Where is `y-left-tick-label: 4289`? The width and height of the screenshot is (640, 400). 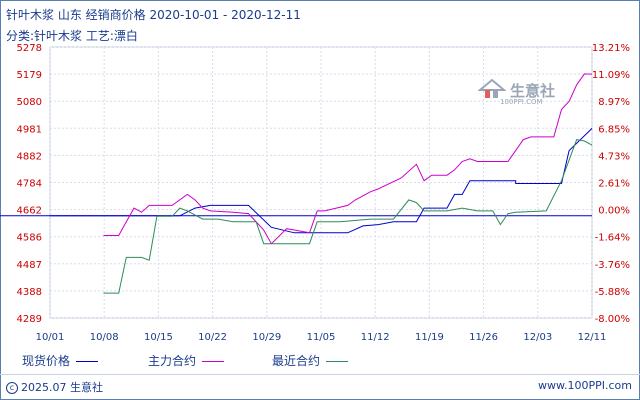
y-left-tick-label: 4289 is located at coordinates (29, 319).